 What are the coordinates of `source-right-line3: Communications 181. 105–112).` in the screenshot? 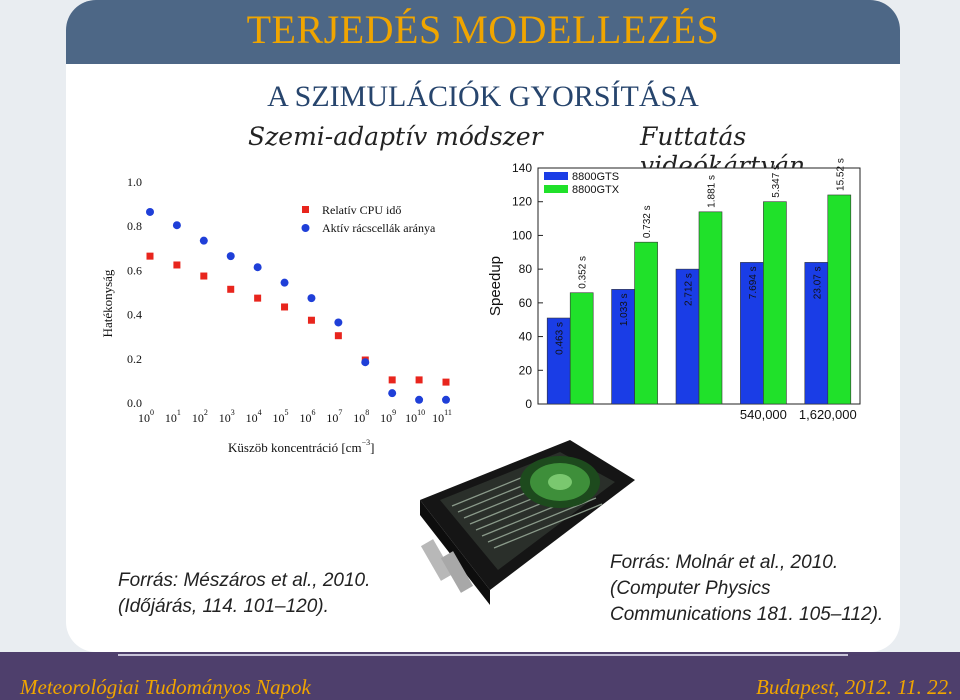 It's located at (747, 614).